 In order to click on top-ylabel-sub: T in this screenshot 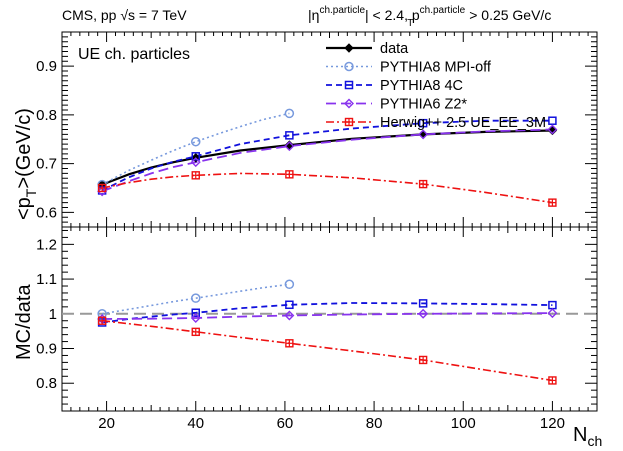, I will do `click(31, 192)`.